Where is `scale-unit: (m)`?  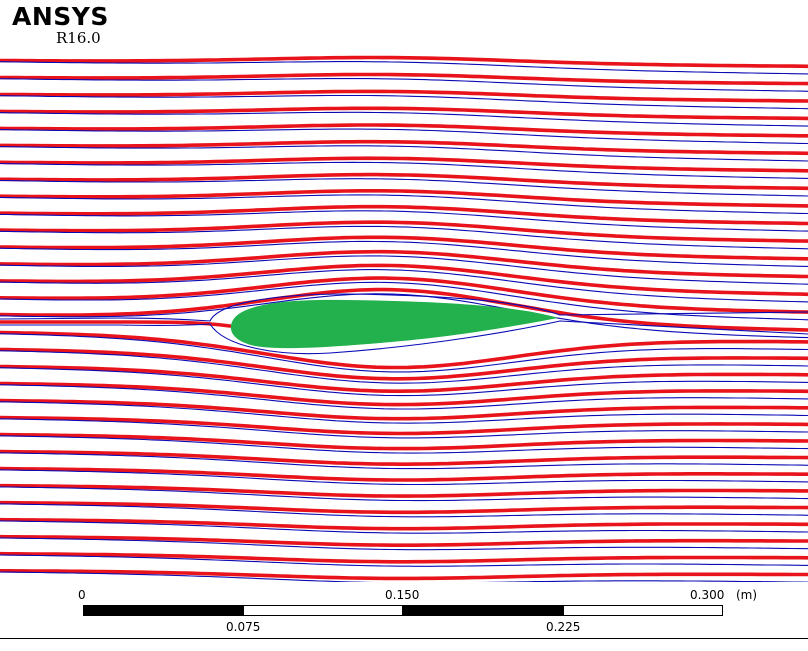
scale-unit: (m) is located at coordinates (747, 595).